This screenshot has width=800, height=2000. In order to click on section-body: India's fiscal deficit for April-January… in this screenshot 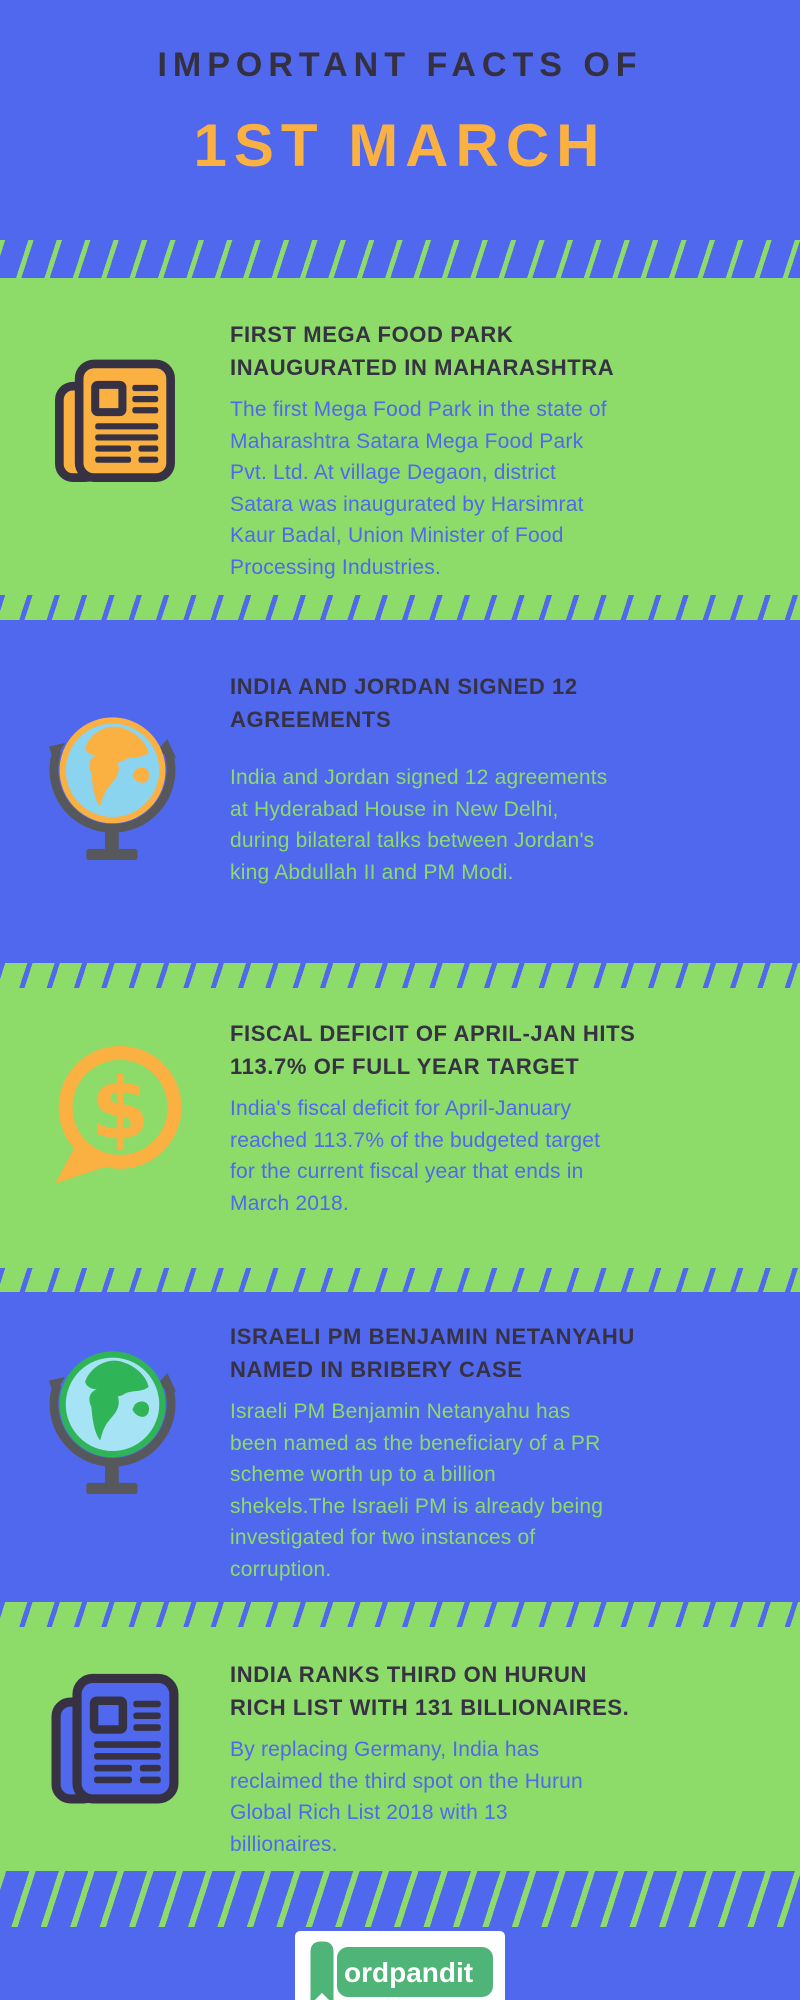, I will do `click(415, 1156)`.